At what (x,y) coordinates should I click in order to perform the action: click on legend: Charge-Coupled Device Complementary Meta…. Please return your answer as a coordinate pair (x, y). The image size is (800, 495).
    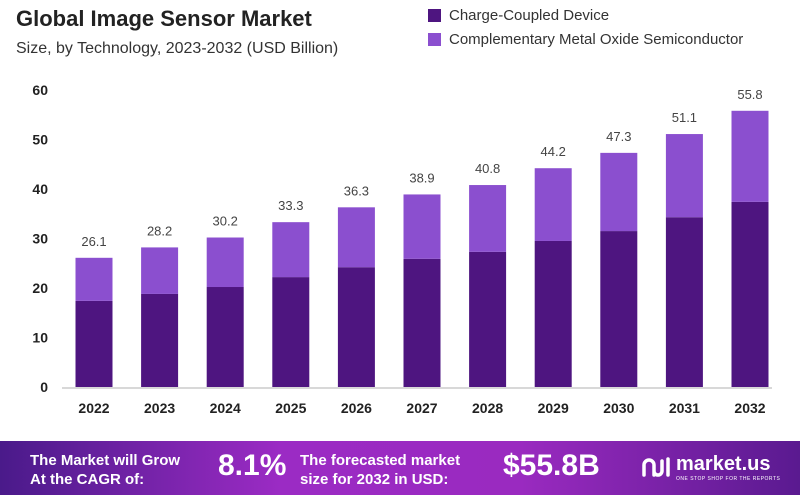
    Looking at the image, I should click on (585, 27).